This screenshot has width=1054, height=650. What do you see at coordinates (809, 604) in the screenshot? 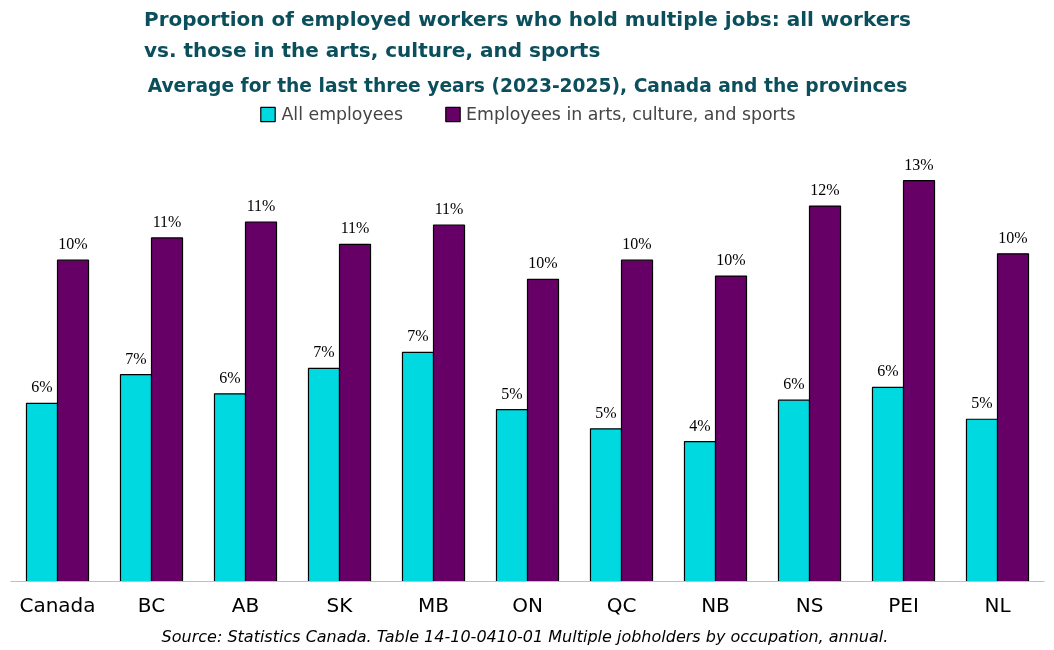
I see `x-tick-label: NS` at bounding box center [809, 604].